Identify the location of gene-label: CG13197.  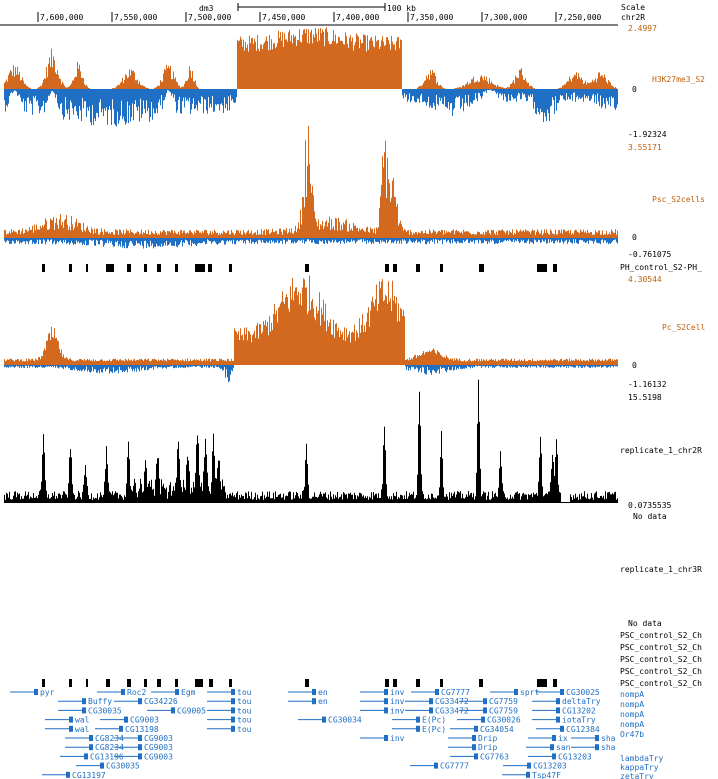
(89, 775).